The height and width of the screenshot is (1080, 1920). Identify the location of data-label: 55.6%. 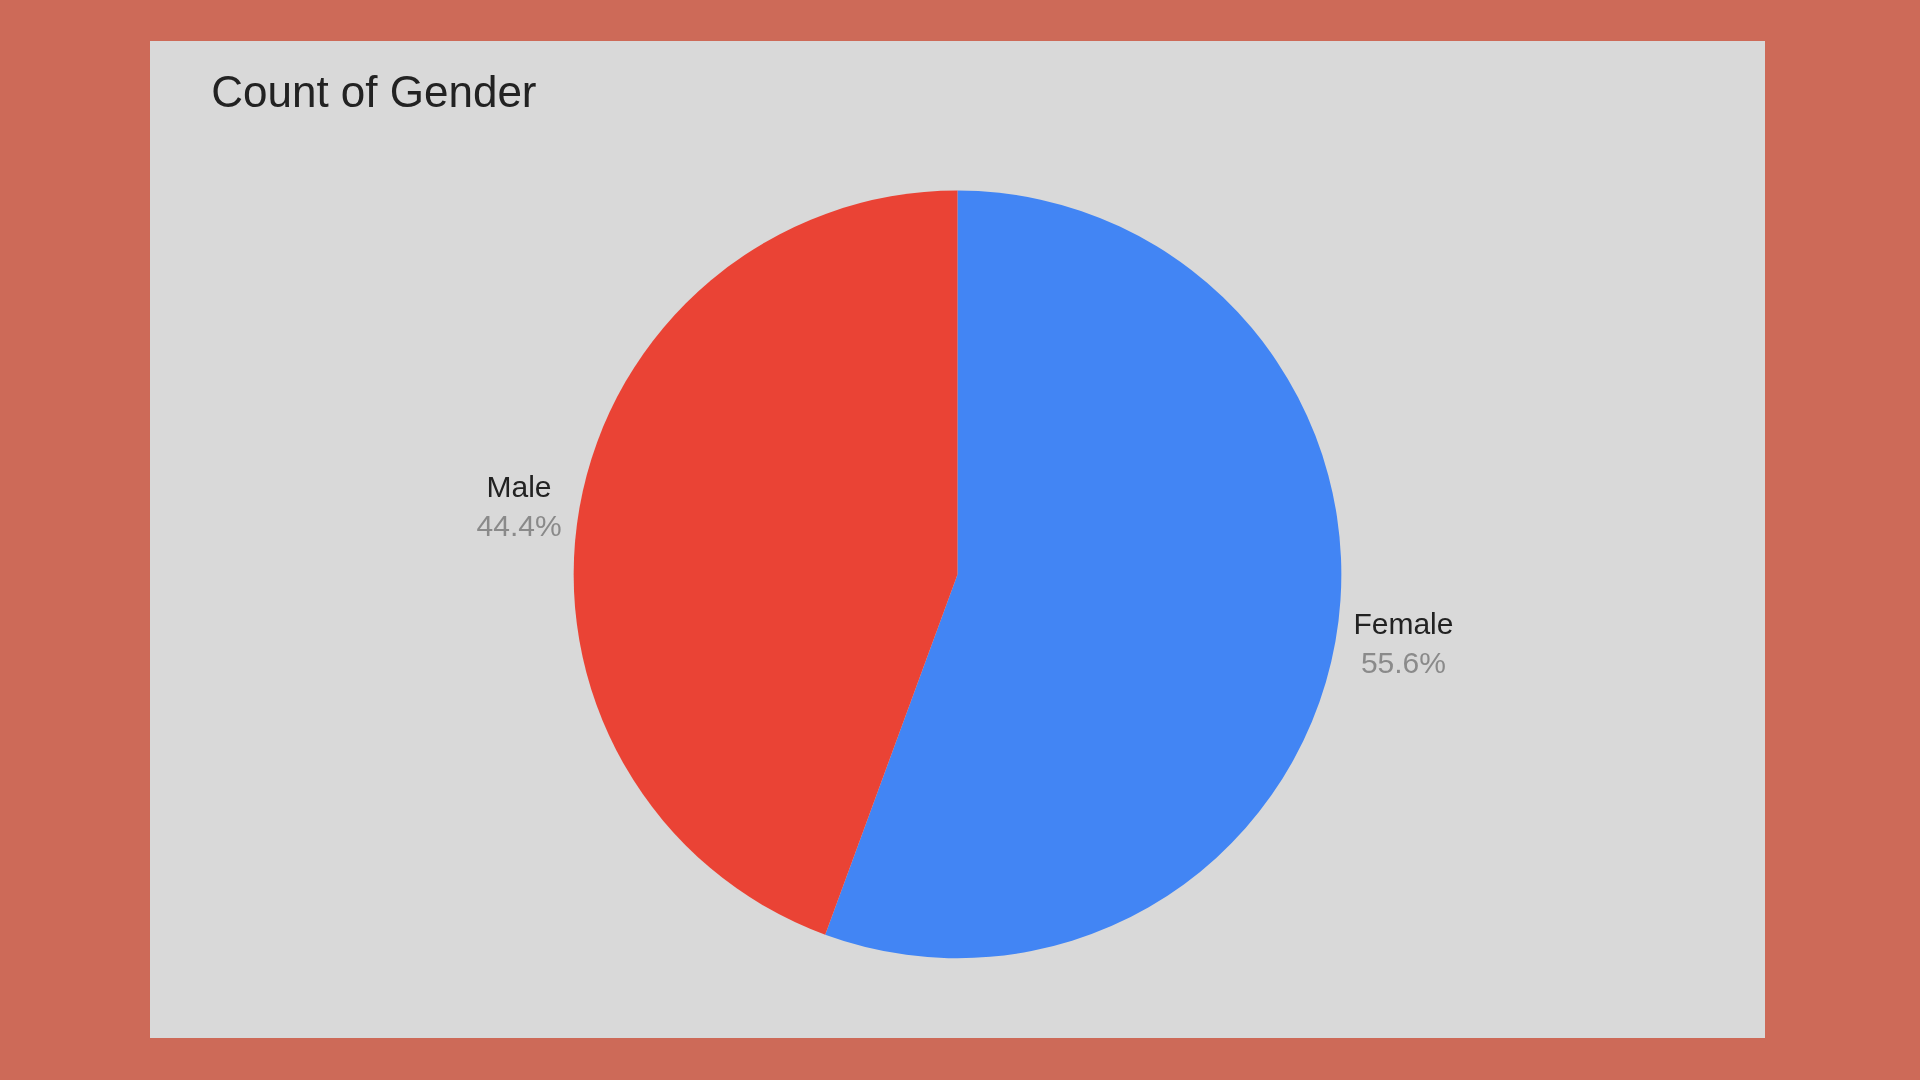
(1403, 662).